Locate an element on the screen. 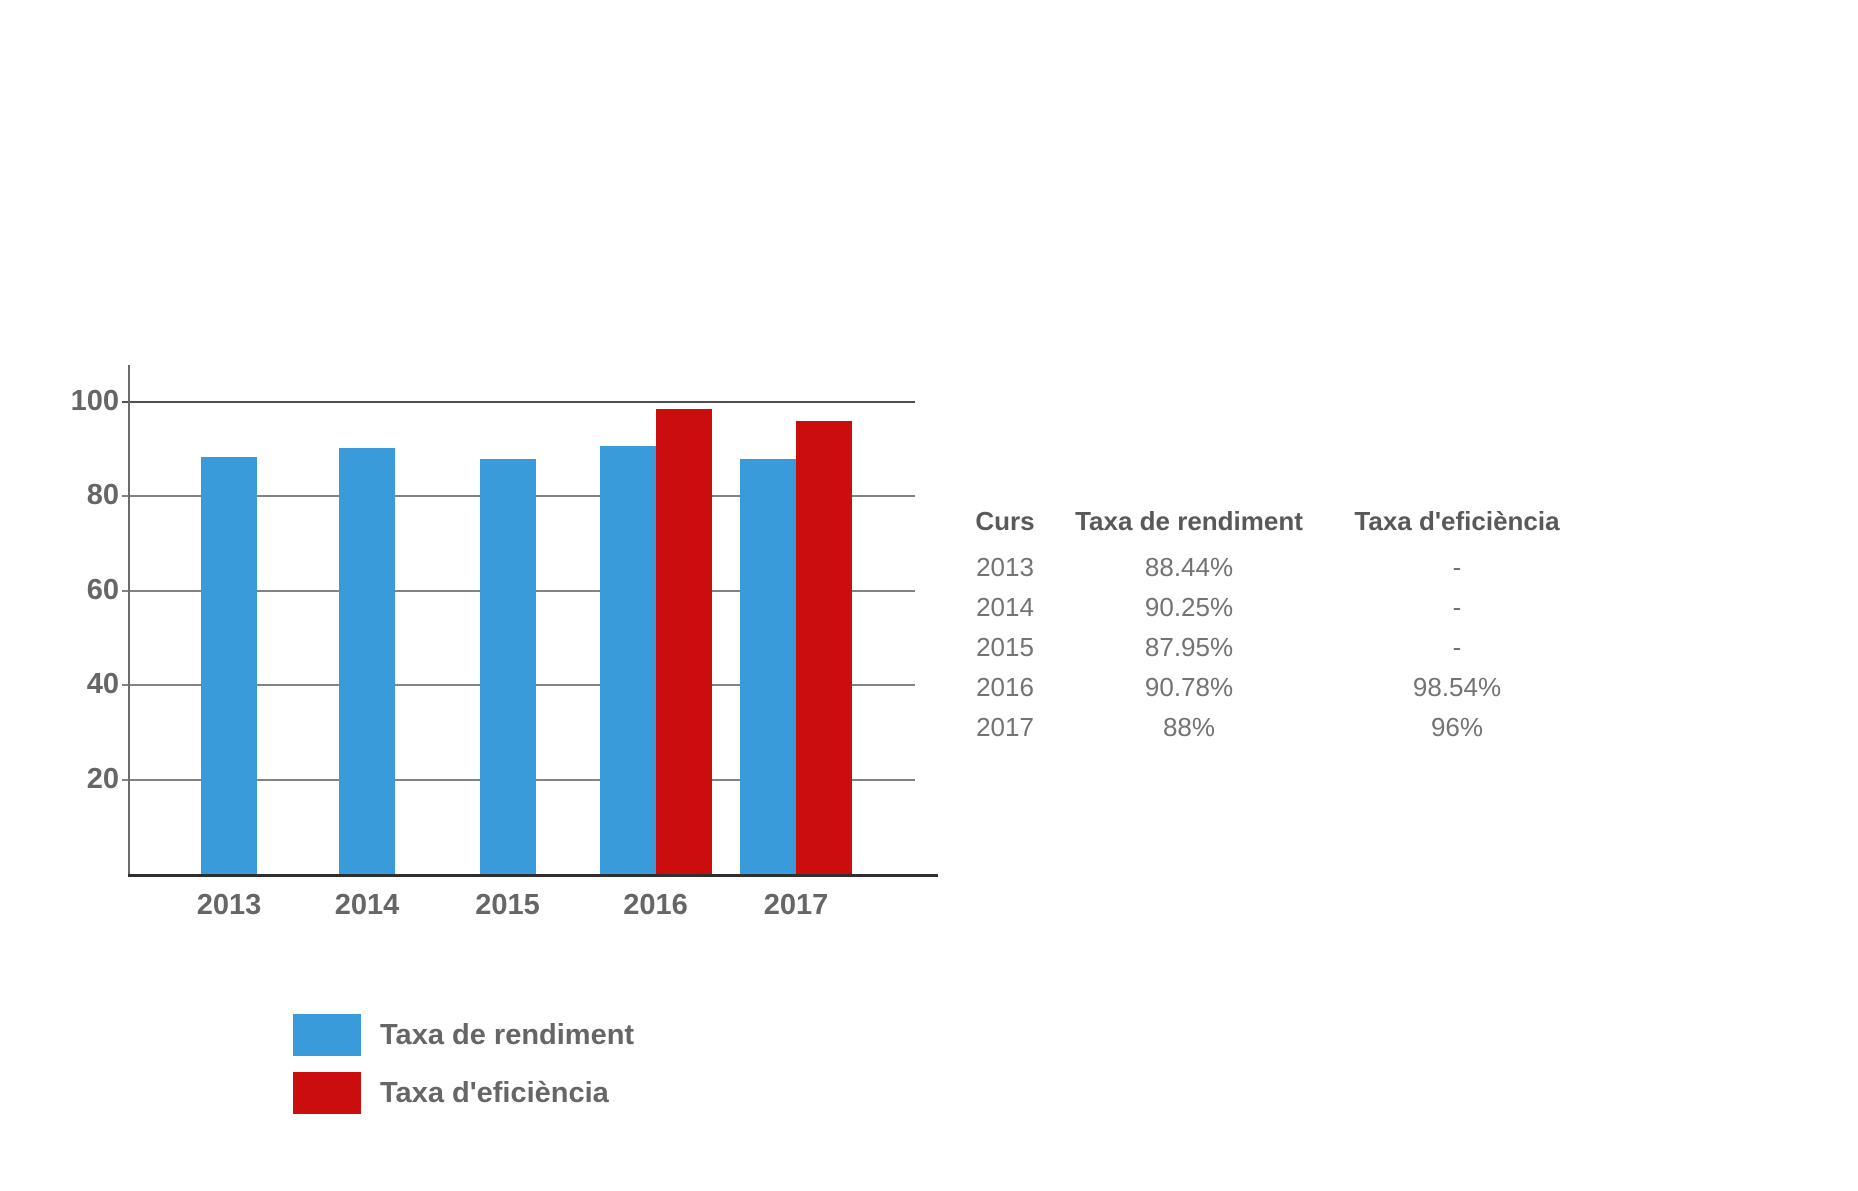 The width and height of the screenshot is (1858, 1191). table-cell: 2015 is located at coordinates (1005, 647).